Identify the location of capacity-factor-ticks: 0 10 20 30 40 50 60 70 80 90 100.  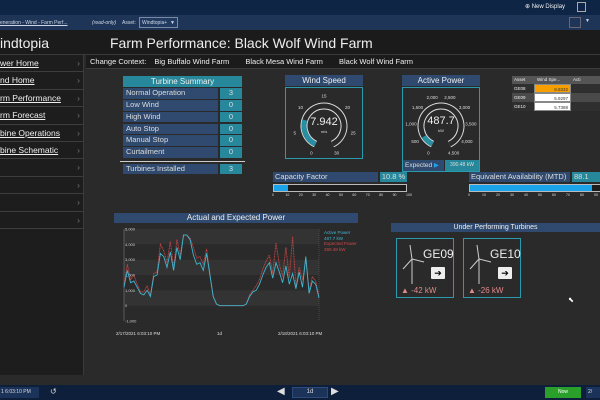
(342, 195).